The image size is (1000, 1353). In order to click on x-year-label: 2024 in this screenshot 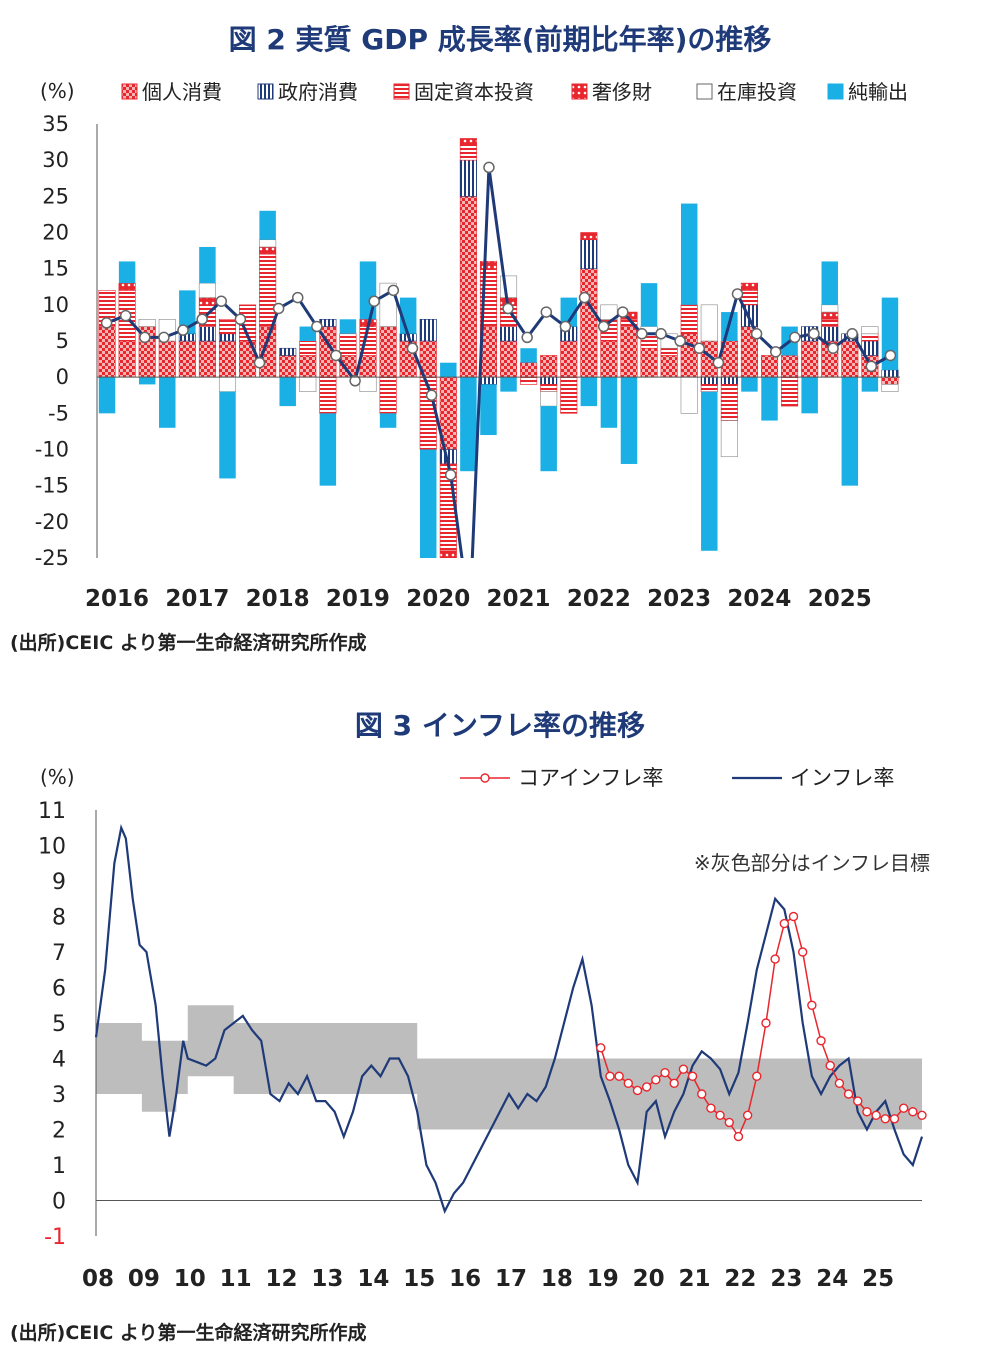, I will do `click(759, 599)`.